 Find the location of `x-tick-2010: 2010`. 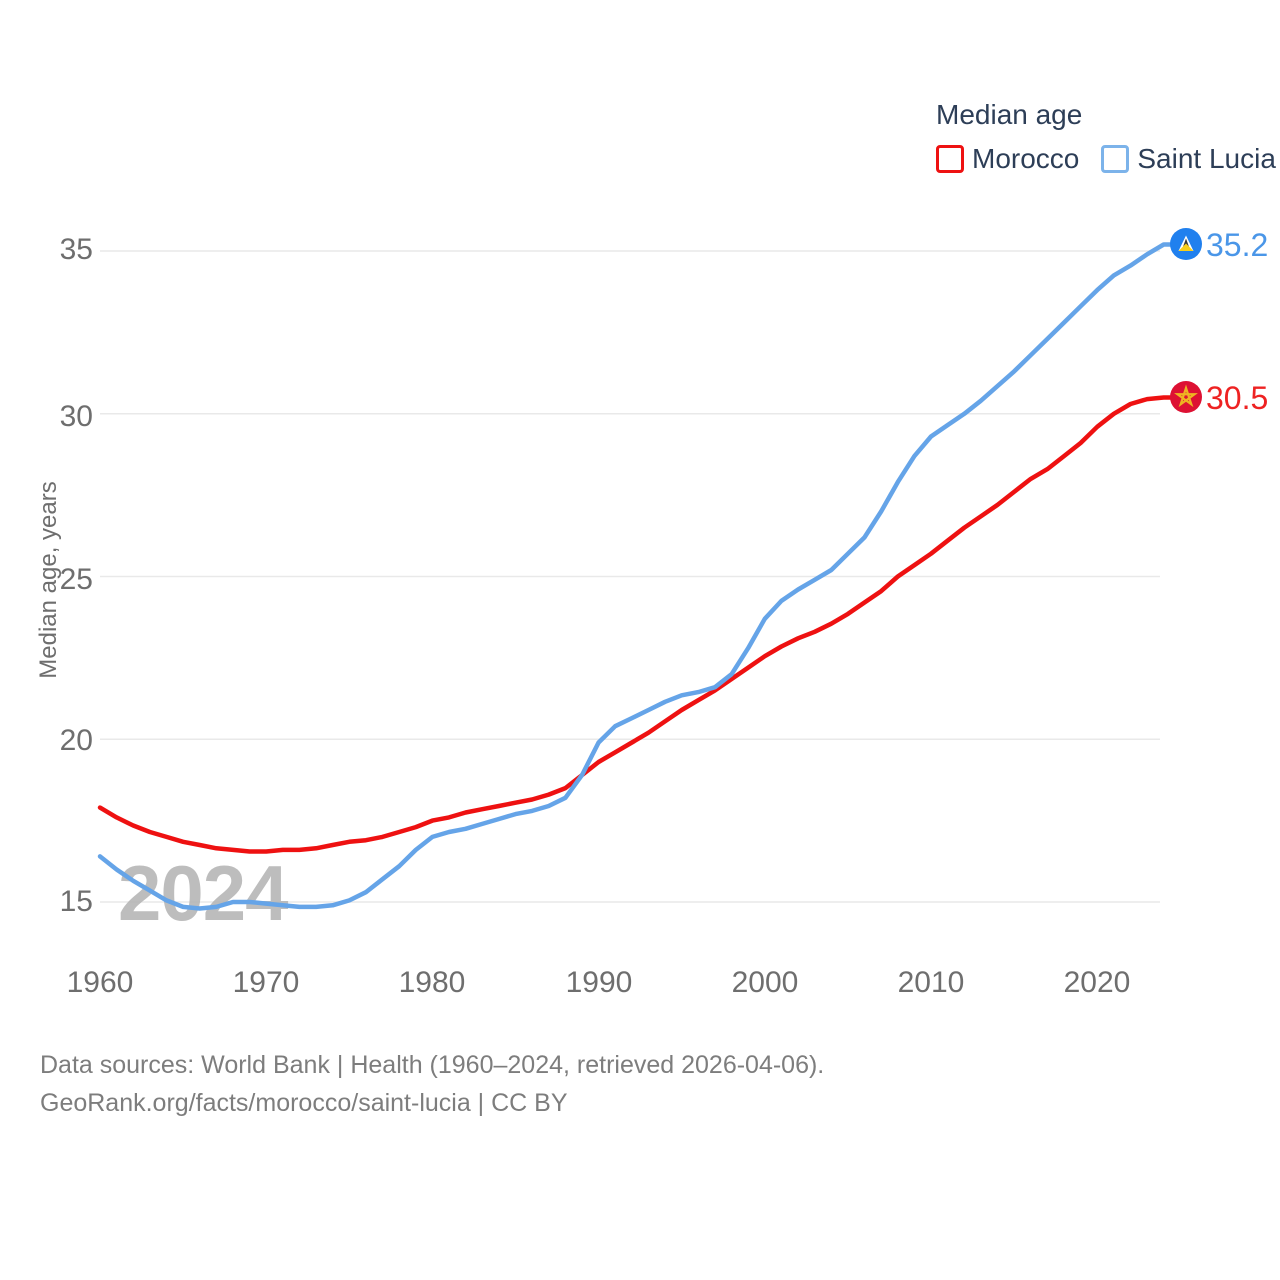

x-tick-2010: 2010 is located at coordinates (931, 982).